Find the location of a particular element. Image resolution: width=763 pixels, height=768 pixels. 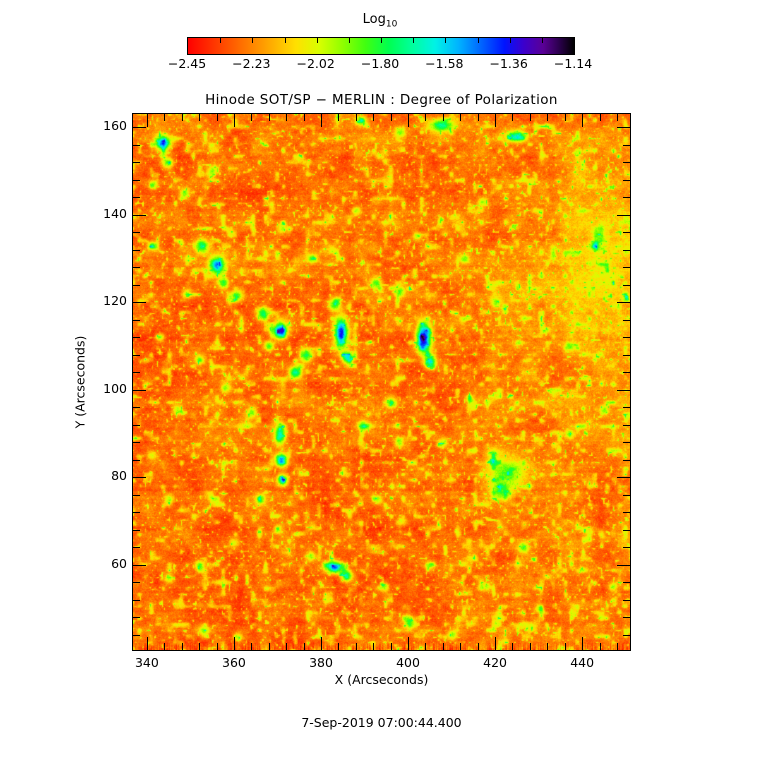

y-tick-label: 140 is located at coordinates (115, 213).